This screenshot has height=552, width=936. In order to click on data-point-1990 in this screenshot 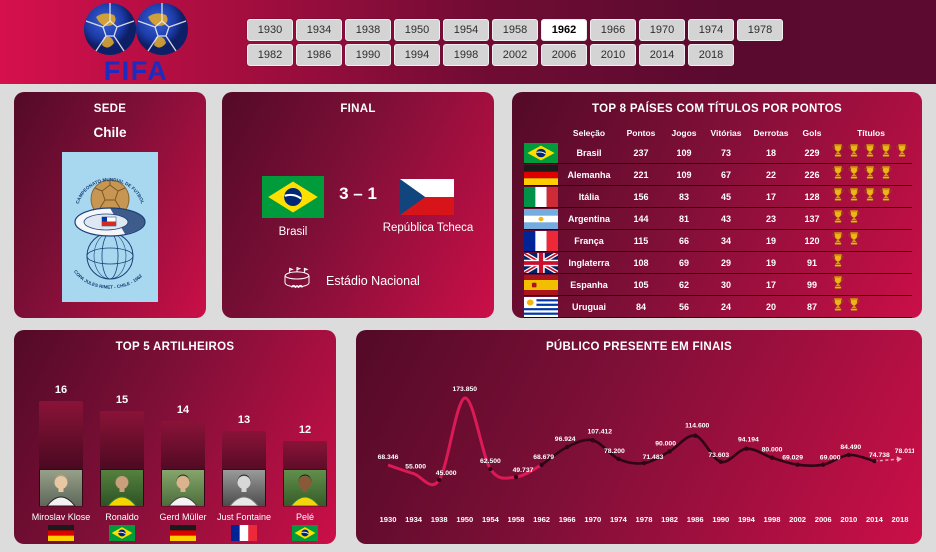, I will do `click(720, 461)`.